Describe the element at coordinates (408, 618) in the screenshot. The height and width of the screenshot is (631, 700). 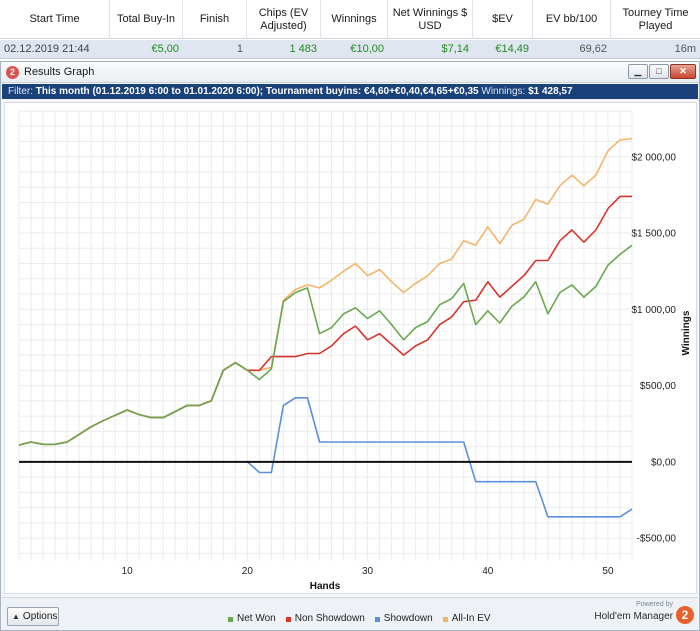
I see `legend-label: Showdown` at that location.